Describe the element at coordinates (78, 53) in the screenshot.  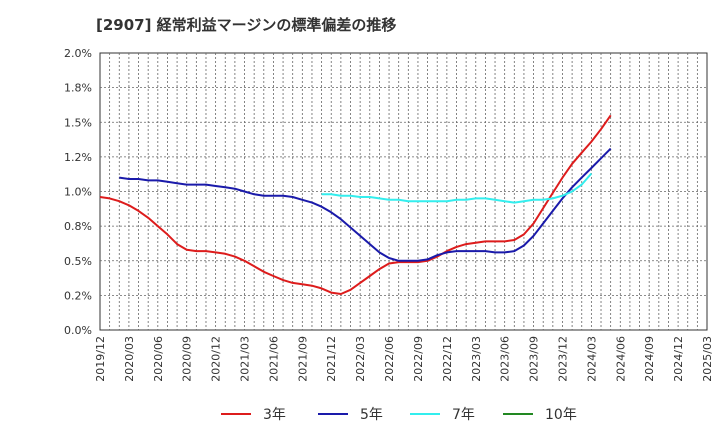
I see `y-tick-label: 2.0%` at that location.